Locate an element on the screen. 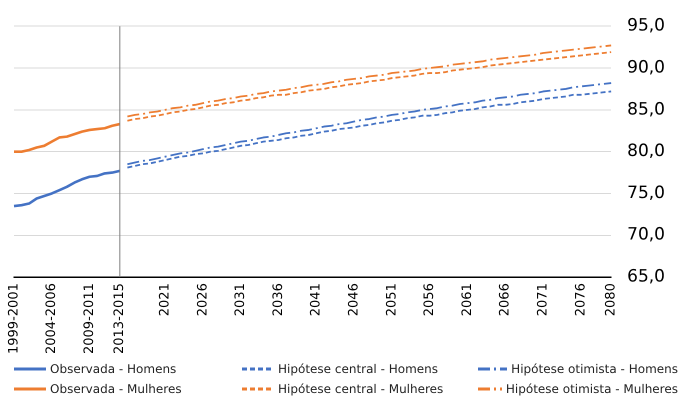  legend-label: Hipótese otimista - Mulheres is located at coordinates (592, 389).